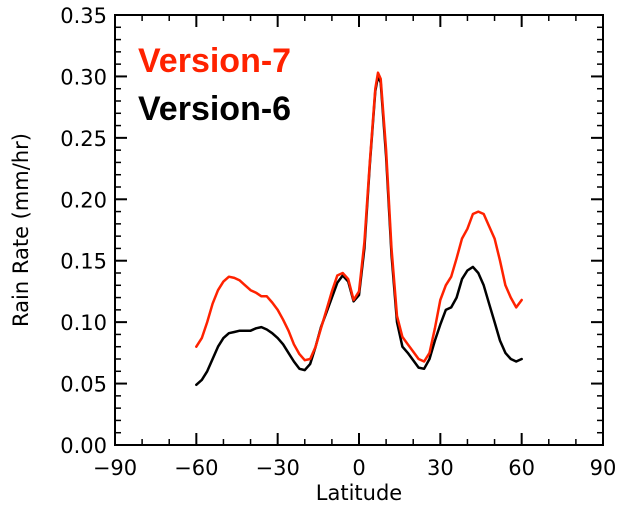 This screenshot has width=623, height=506. Describe the element at coordinates (359, 493) in the screenshot. I see `x-axis-label: Latitude` at that location.